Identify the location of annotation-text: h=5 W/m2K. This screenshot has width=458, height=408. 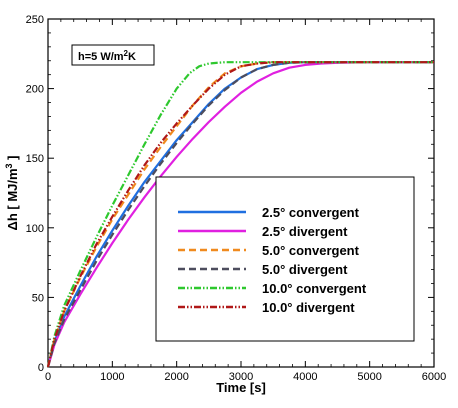
(107, 56).